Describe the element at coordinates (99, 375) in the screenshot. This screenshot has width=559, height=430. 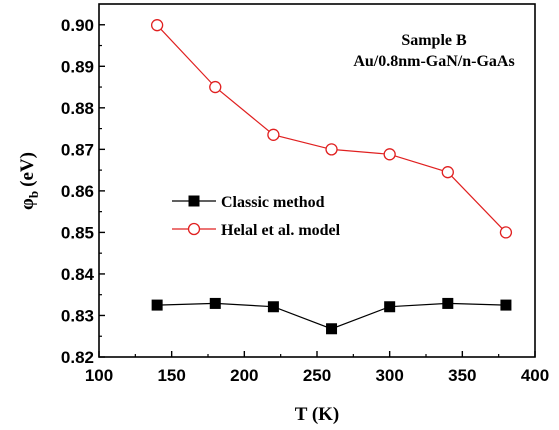
I see `x-tick-label: 100` at that location.